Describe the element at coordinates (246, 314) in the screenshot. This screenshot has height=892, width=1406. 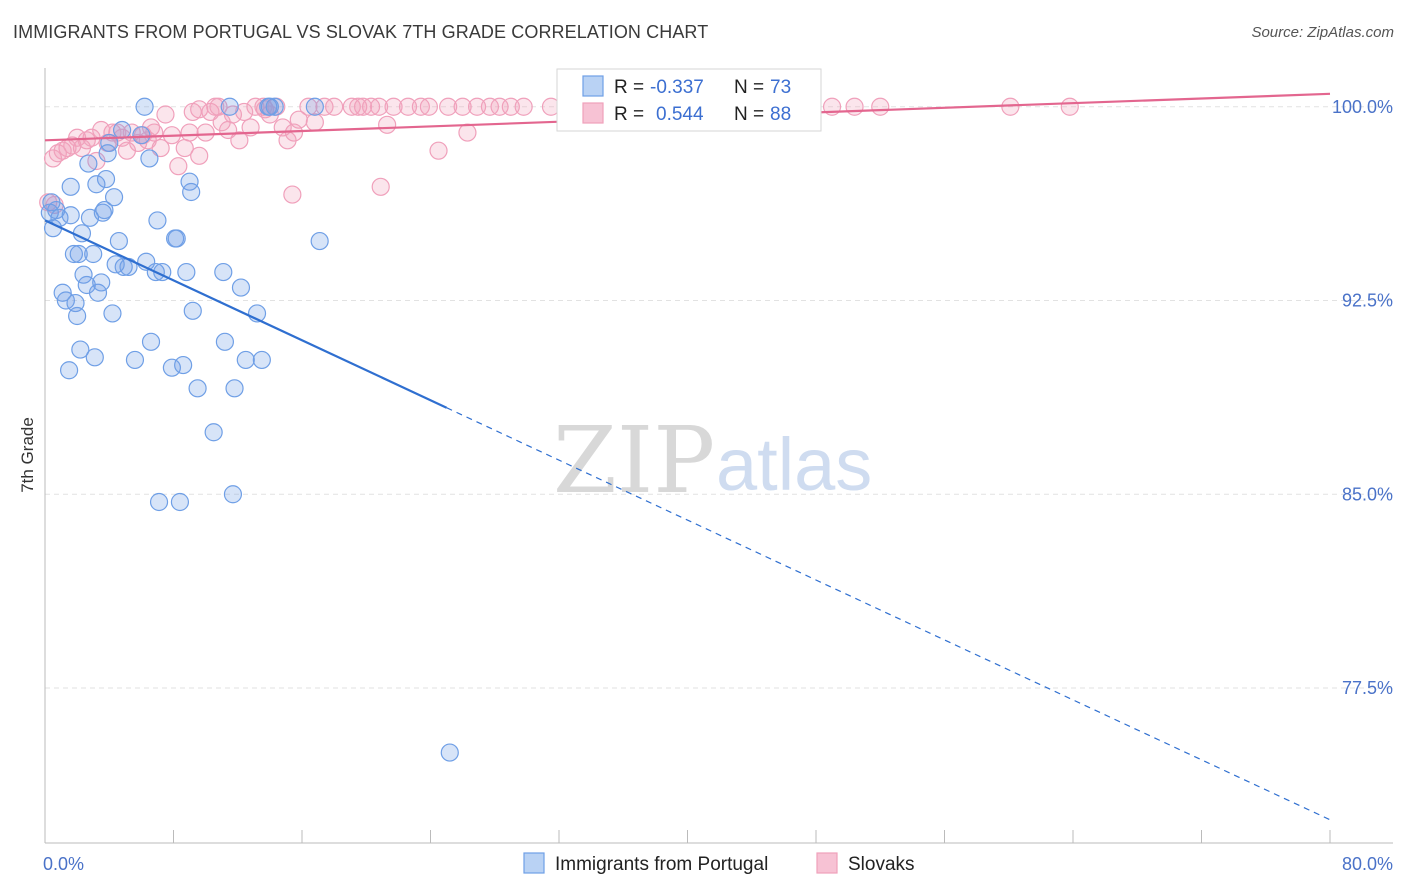
I see `portugal-trend-solid` at that location.